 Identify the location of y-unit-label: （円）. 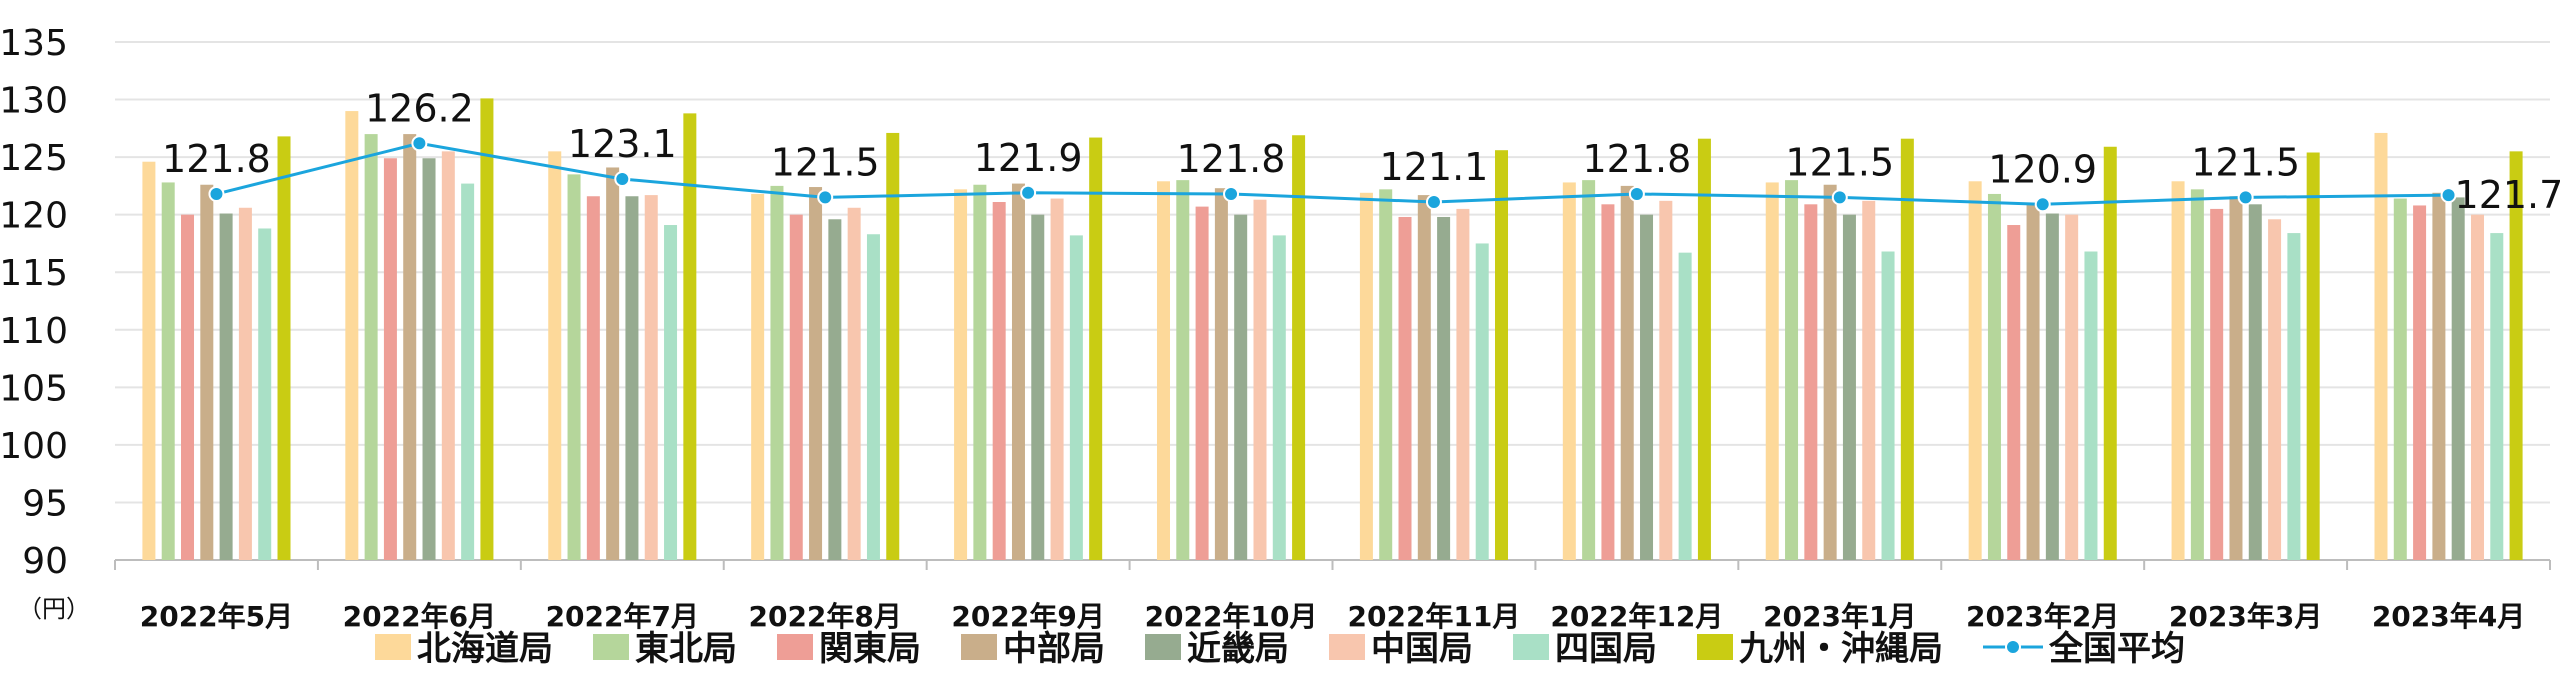
(54, 609).